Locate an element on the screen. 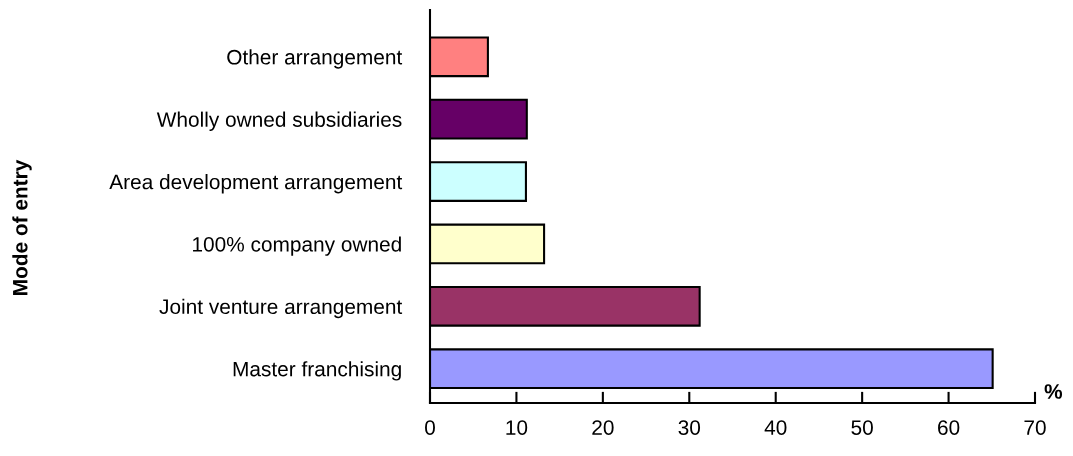 This screenshot has width=1073, height=456. y-tick-label: Wholly owned subsidiaries is located at coordinates (279, 121).